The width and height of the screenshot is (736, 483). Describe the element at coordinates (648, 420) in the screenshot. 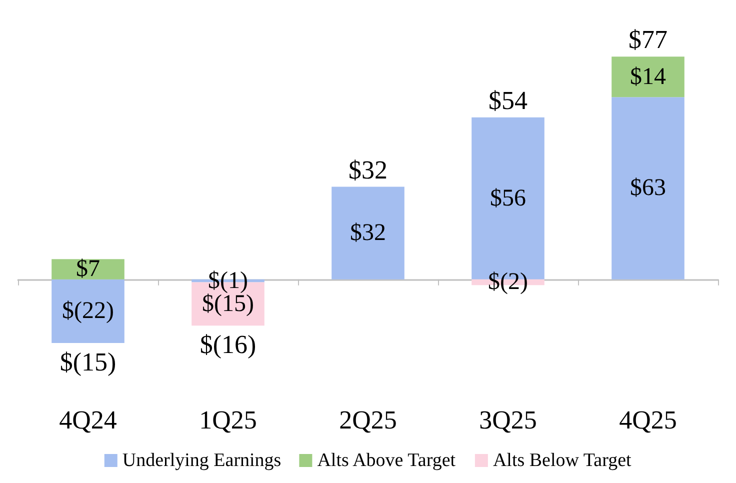

I see `x-tick-label: 4Q25` at that location.